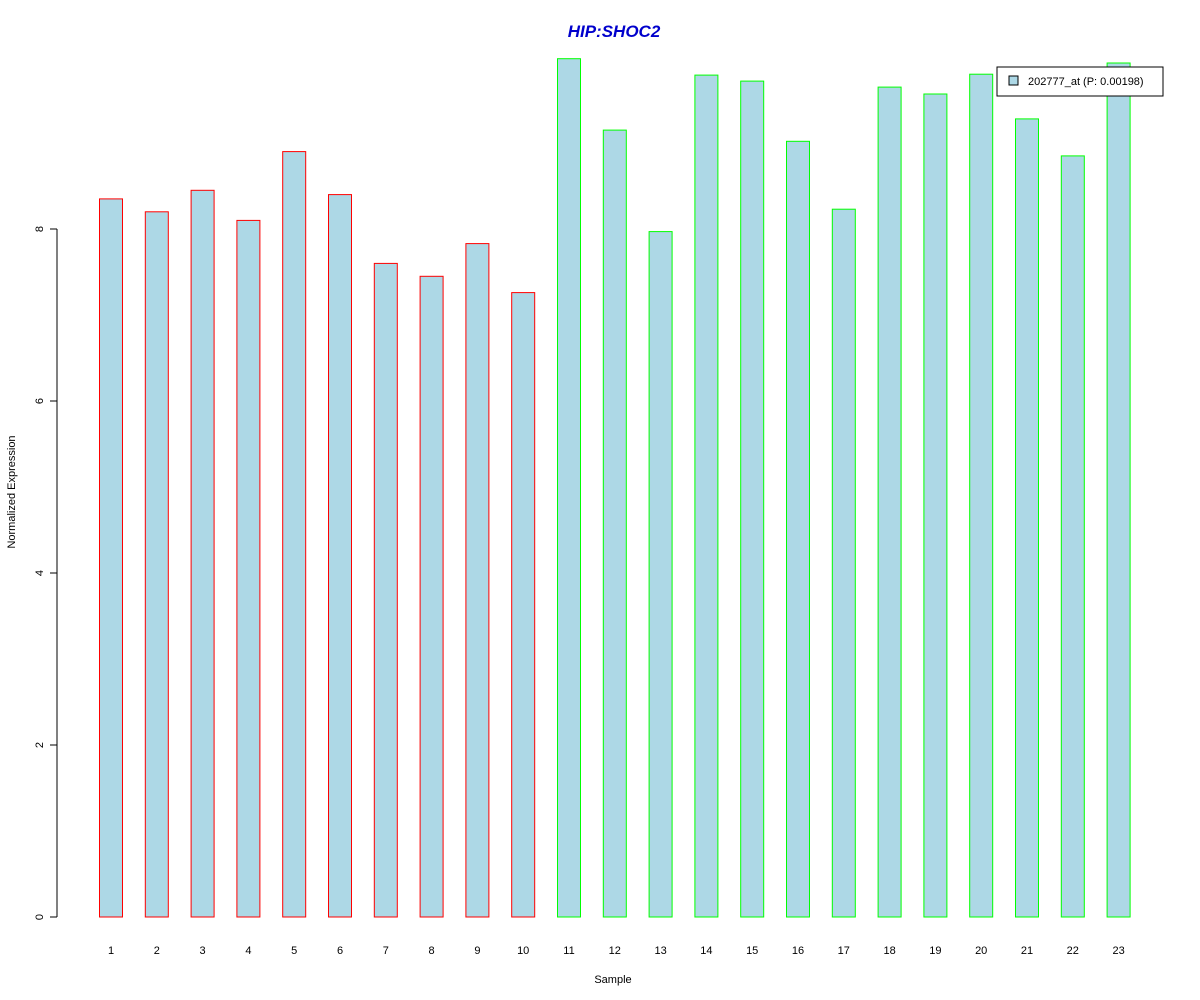 The image size is (1200, 1000). Describe the element at coordinates (203, 951) in the screenshot. I see `x-tick-label: 3` at that location.